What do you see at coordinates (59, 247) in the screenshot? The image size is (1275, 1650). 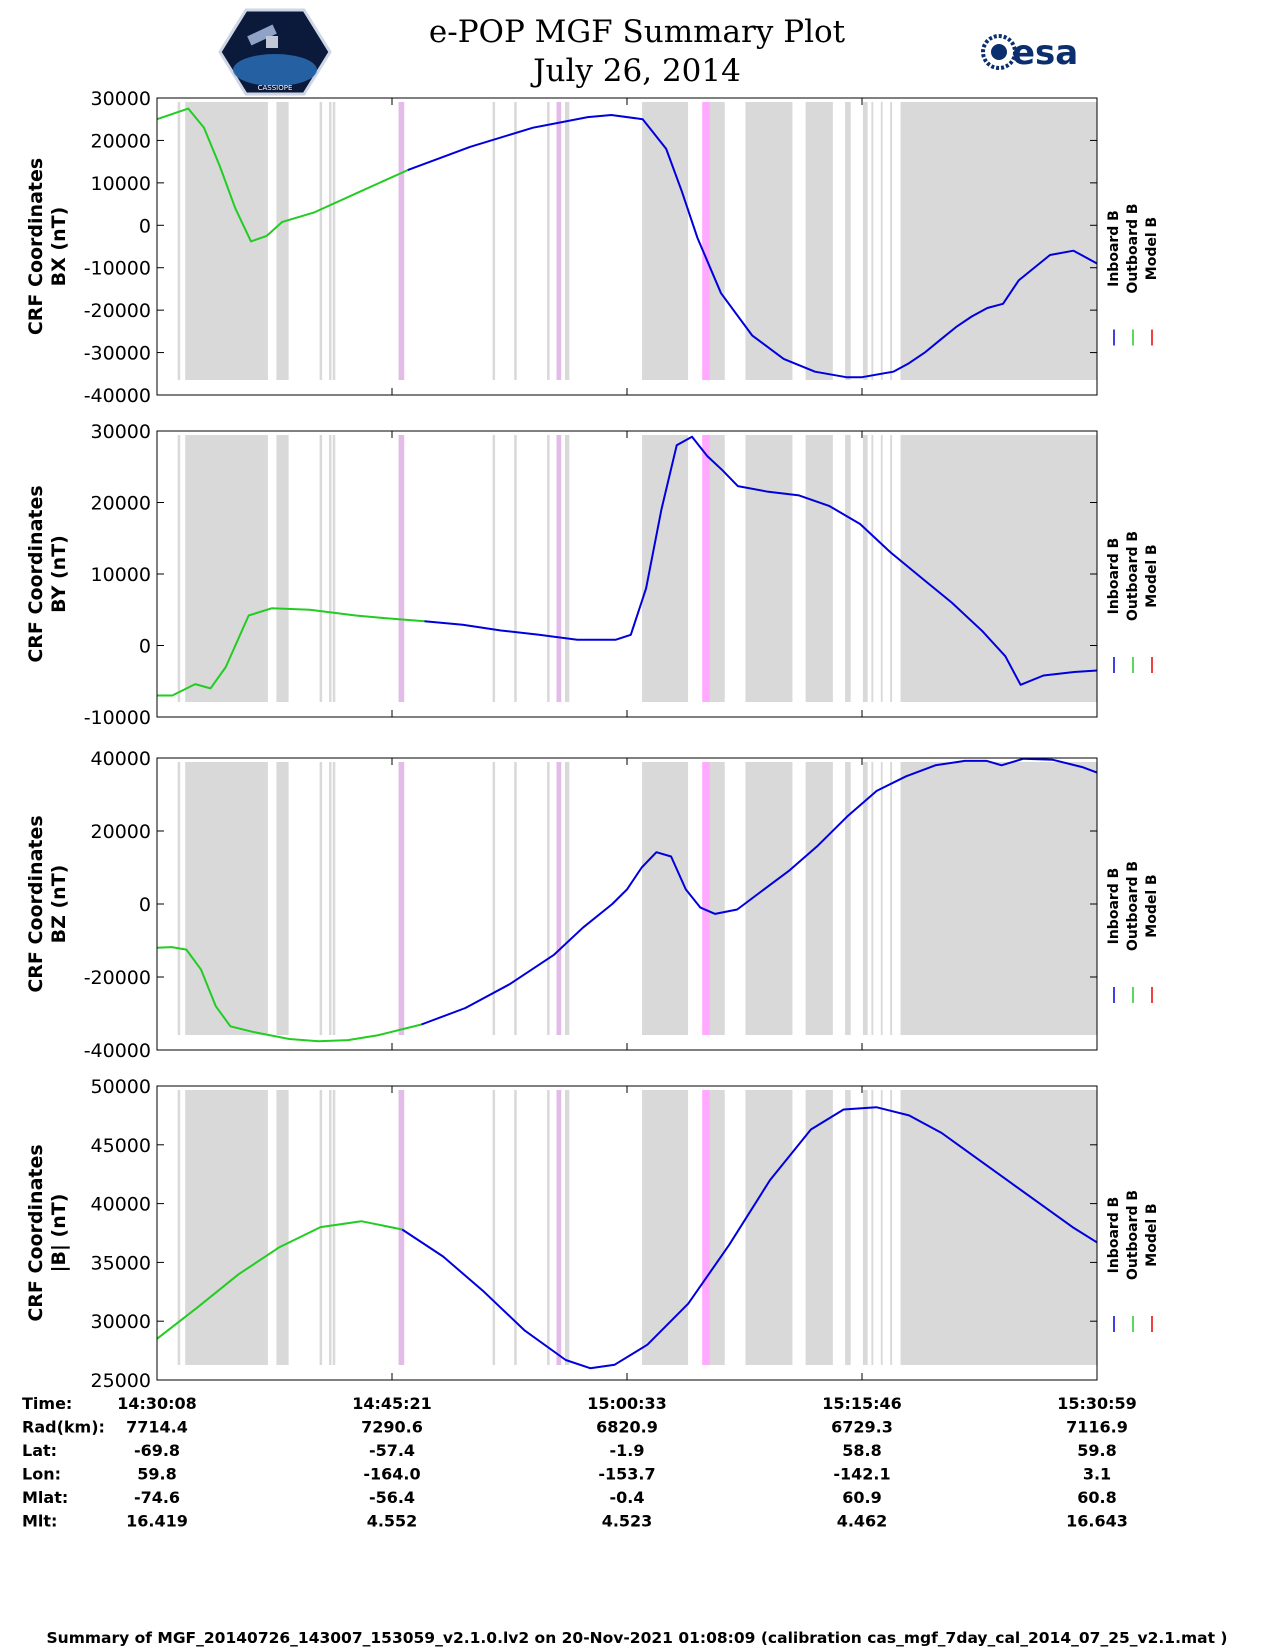 I see `y-axis-label-units: BX (nT)` at bounding box center [59, 247].